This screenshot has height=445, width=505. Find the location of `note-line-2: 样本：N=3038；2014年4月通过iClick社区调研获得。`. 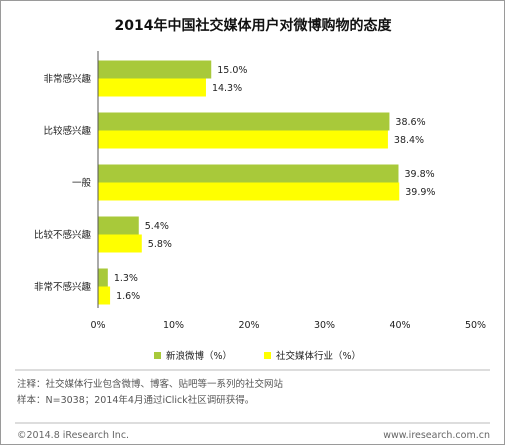

note-line-2: 样本：N=3038；2014年4月通过iClick社区调研获得。 is located at coordinates (135, 400).